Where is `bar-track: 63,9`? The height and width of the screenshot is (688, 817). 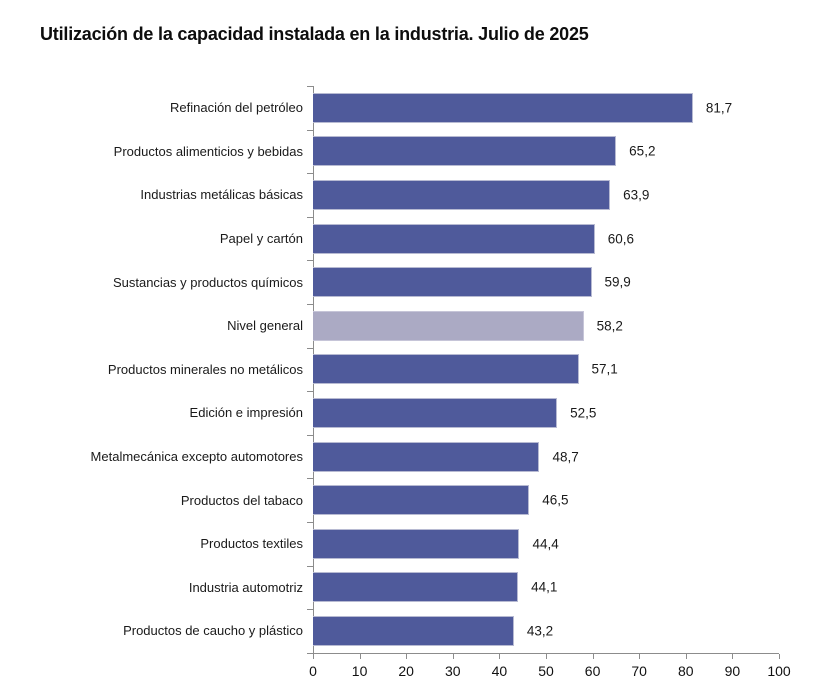 bar-track: 63,9 is located at coordinates (545, 194).